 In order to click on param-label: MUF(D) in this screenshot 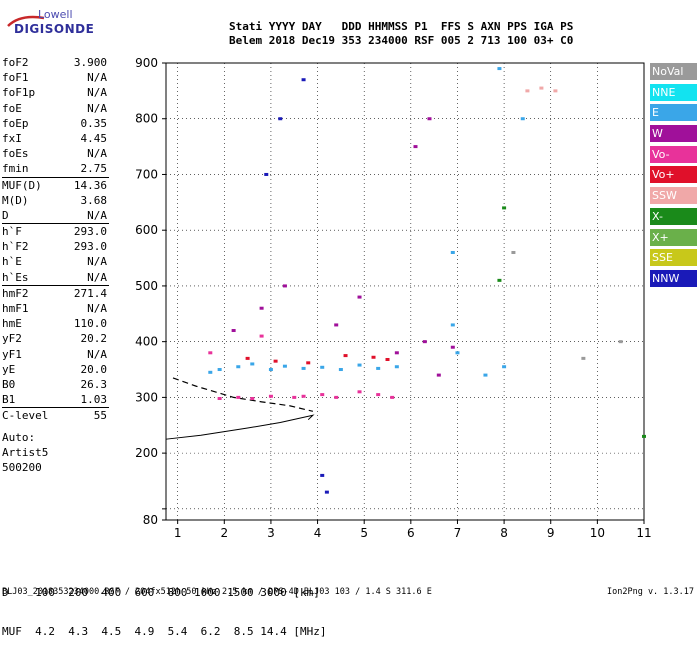, I will do `click(22, 185)`.